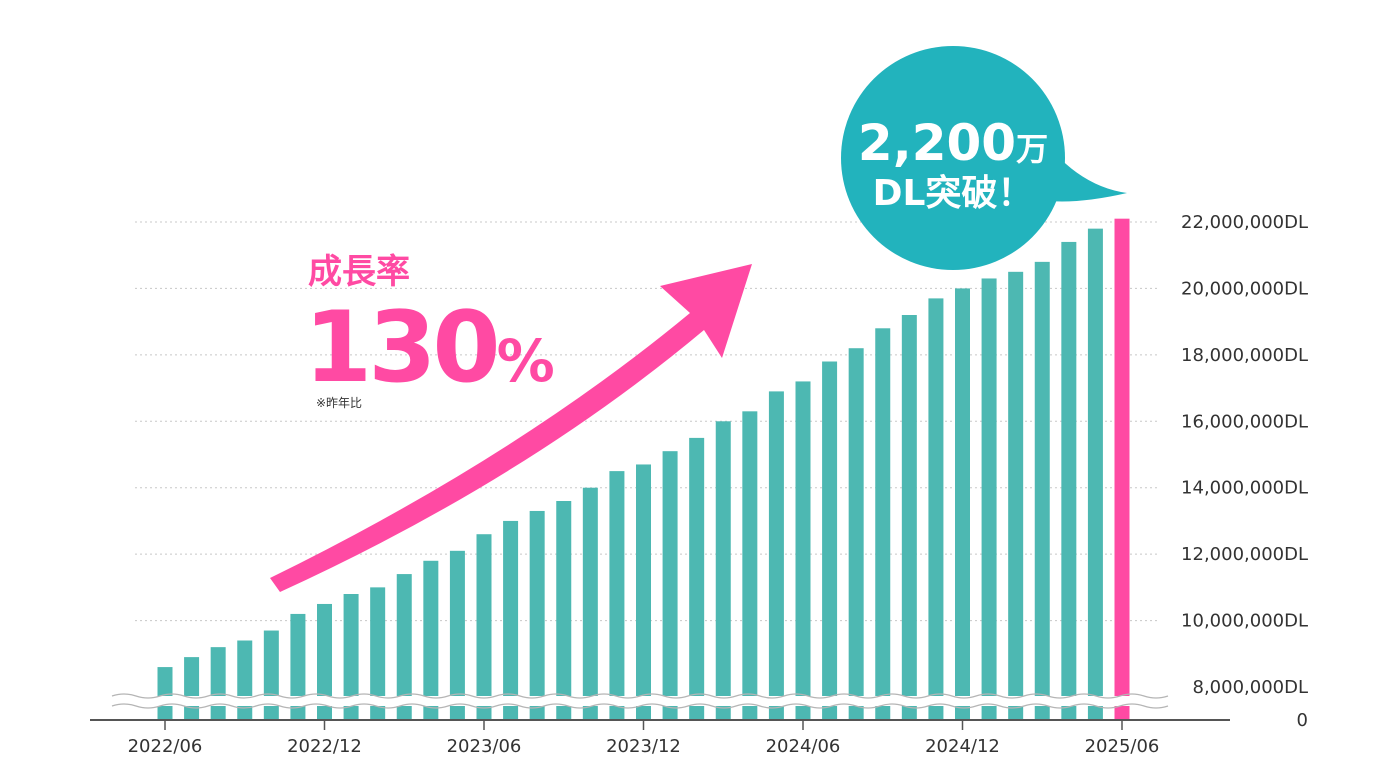 The width and height of the screenshot is (1380, 776). Describe the element at coordinates (1244, 621) in the screenshot. I see `y-axis-tick-label: 10,000,000DL` at that location.